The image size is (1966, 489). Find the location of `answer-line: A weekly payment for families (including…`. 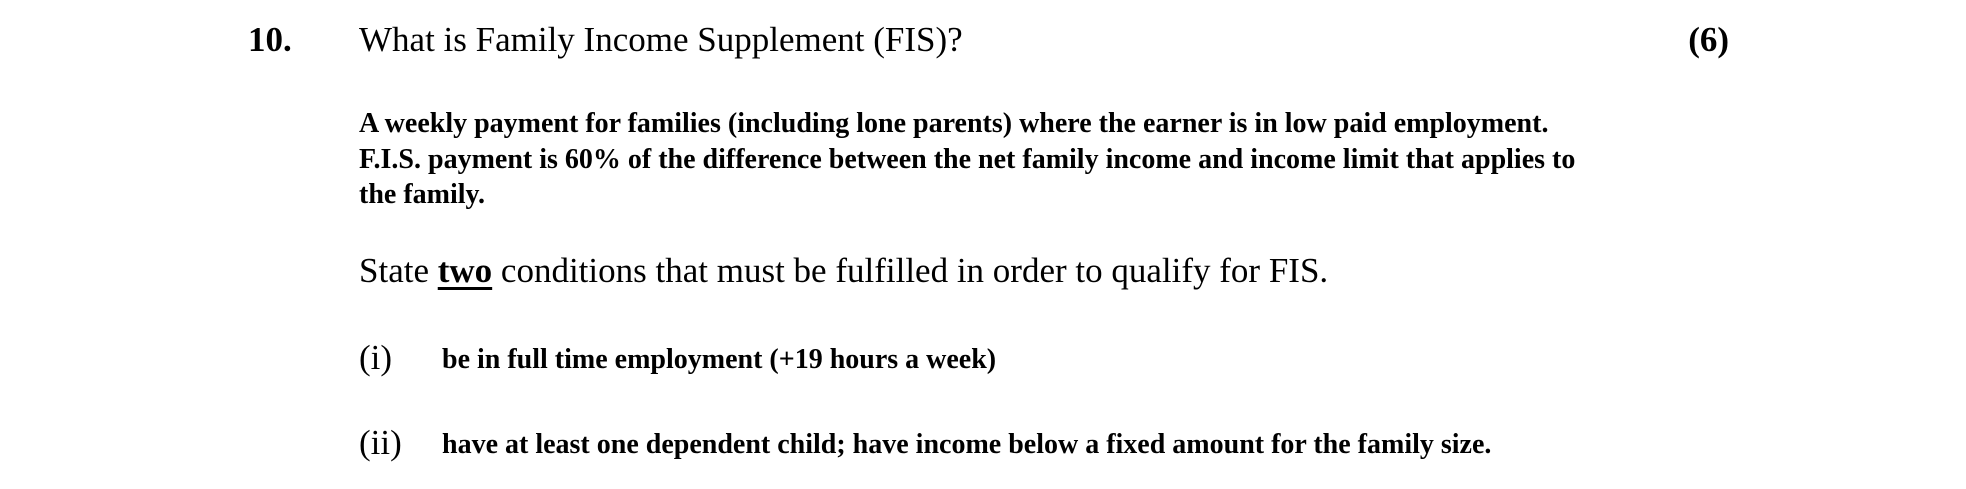

answer-line: A weekly payment for families (including… is located at coordinates (954, 123).